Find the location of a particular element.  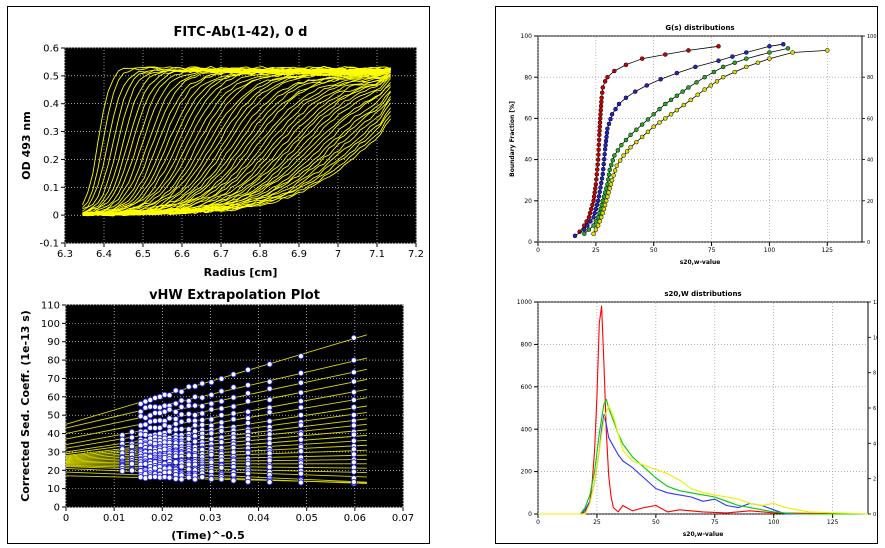

y-tick-label: 0.1 is located at coordinates (51, 188).